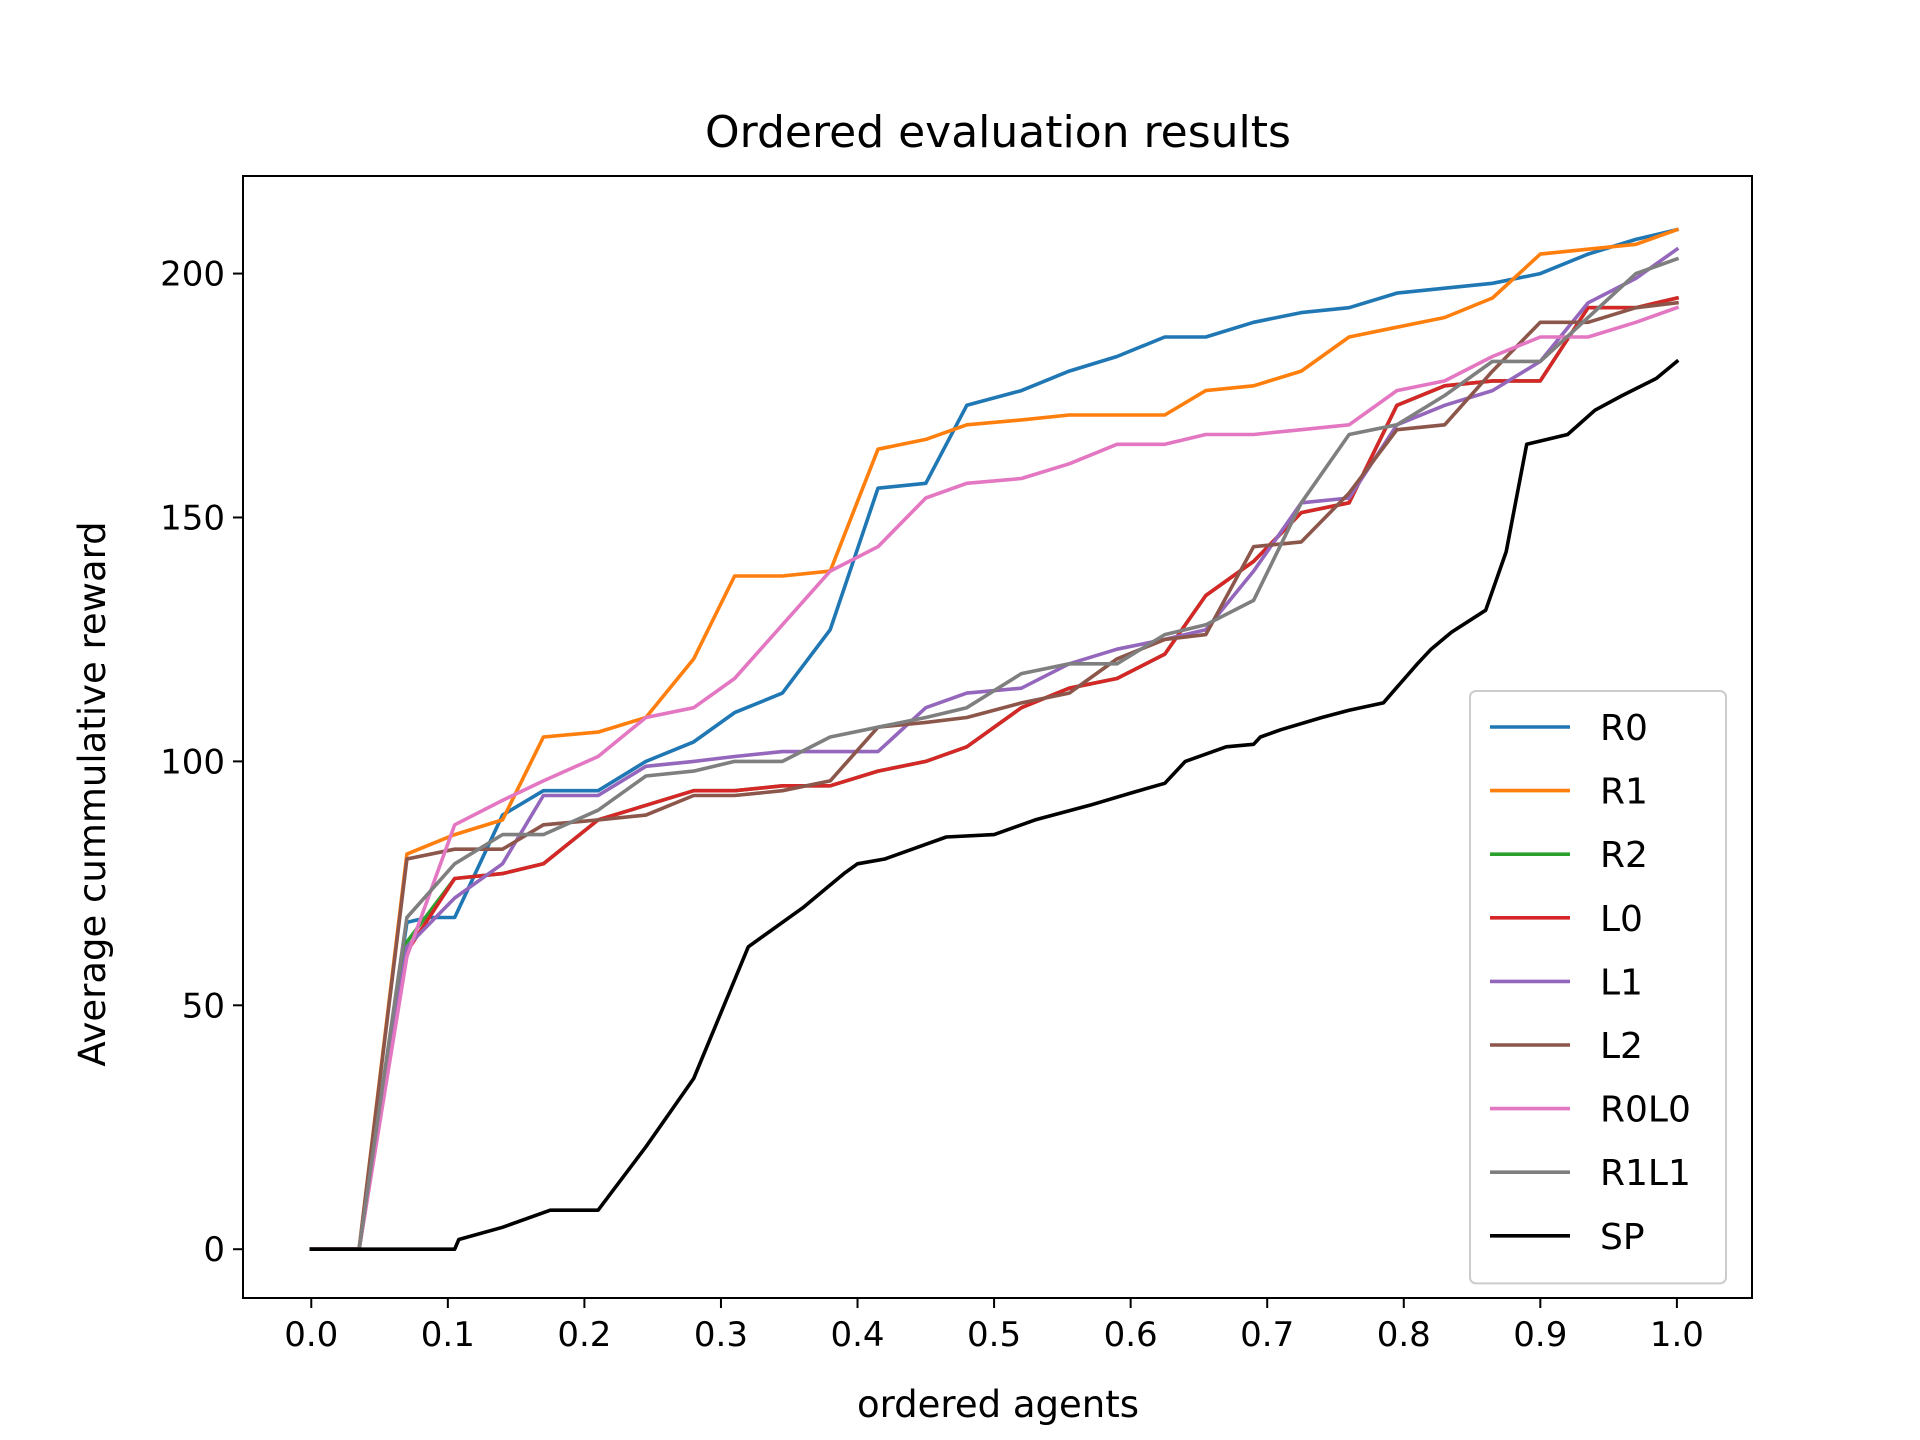 This screenshot has height=1440, width=1920. What do you see at coordinates (857, 1335) in the screenshot?
I see `x-tick-label: 0.4` at bounding box center [857, 1335].